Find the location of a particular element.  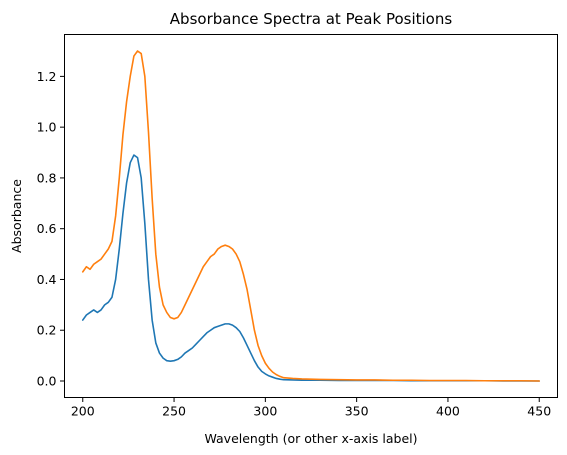

y-tick-label: 1.0 is located at coordinates (47, 127).